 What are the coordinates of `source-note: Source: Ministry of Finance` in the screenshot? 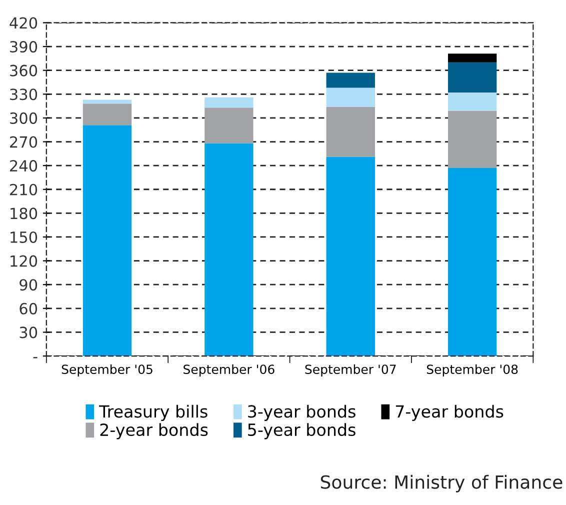 It's located at (441, 483).